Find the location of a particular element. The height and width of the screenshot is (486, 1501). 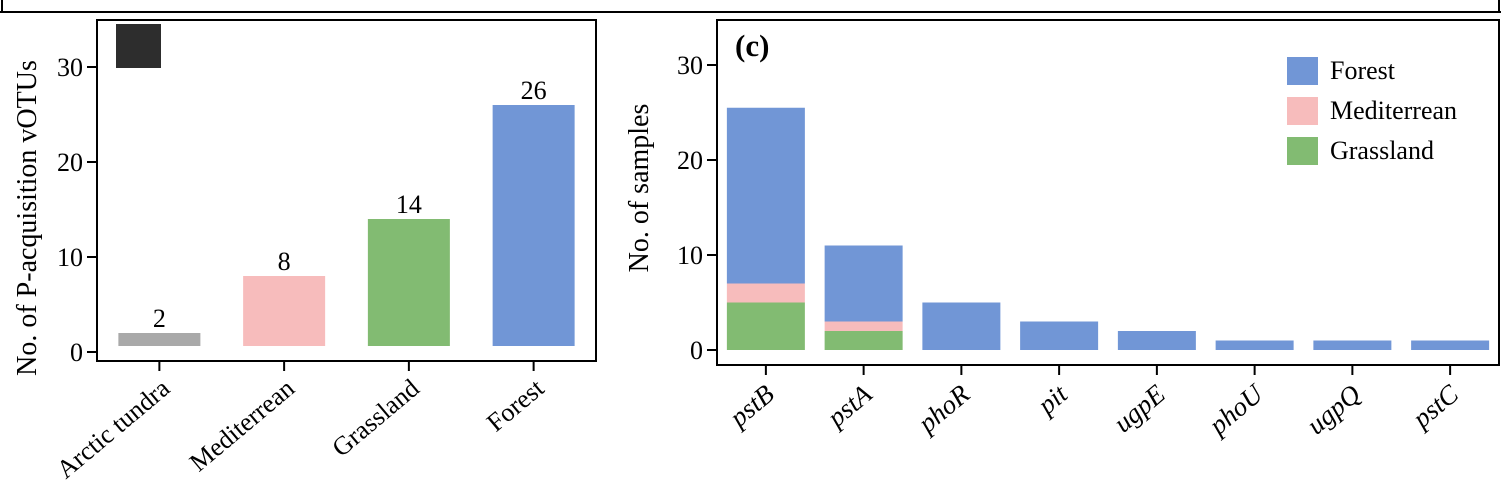

x-label-pstb: pstB is located at coordinates (751, 406).